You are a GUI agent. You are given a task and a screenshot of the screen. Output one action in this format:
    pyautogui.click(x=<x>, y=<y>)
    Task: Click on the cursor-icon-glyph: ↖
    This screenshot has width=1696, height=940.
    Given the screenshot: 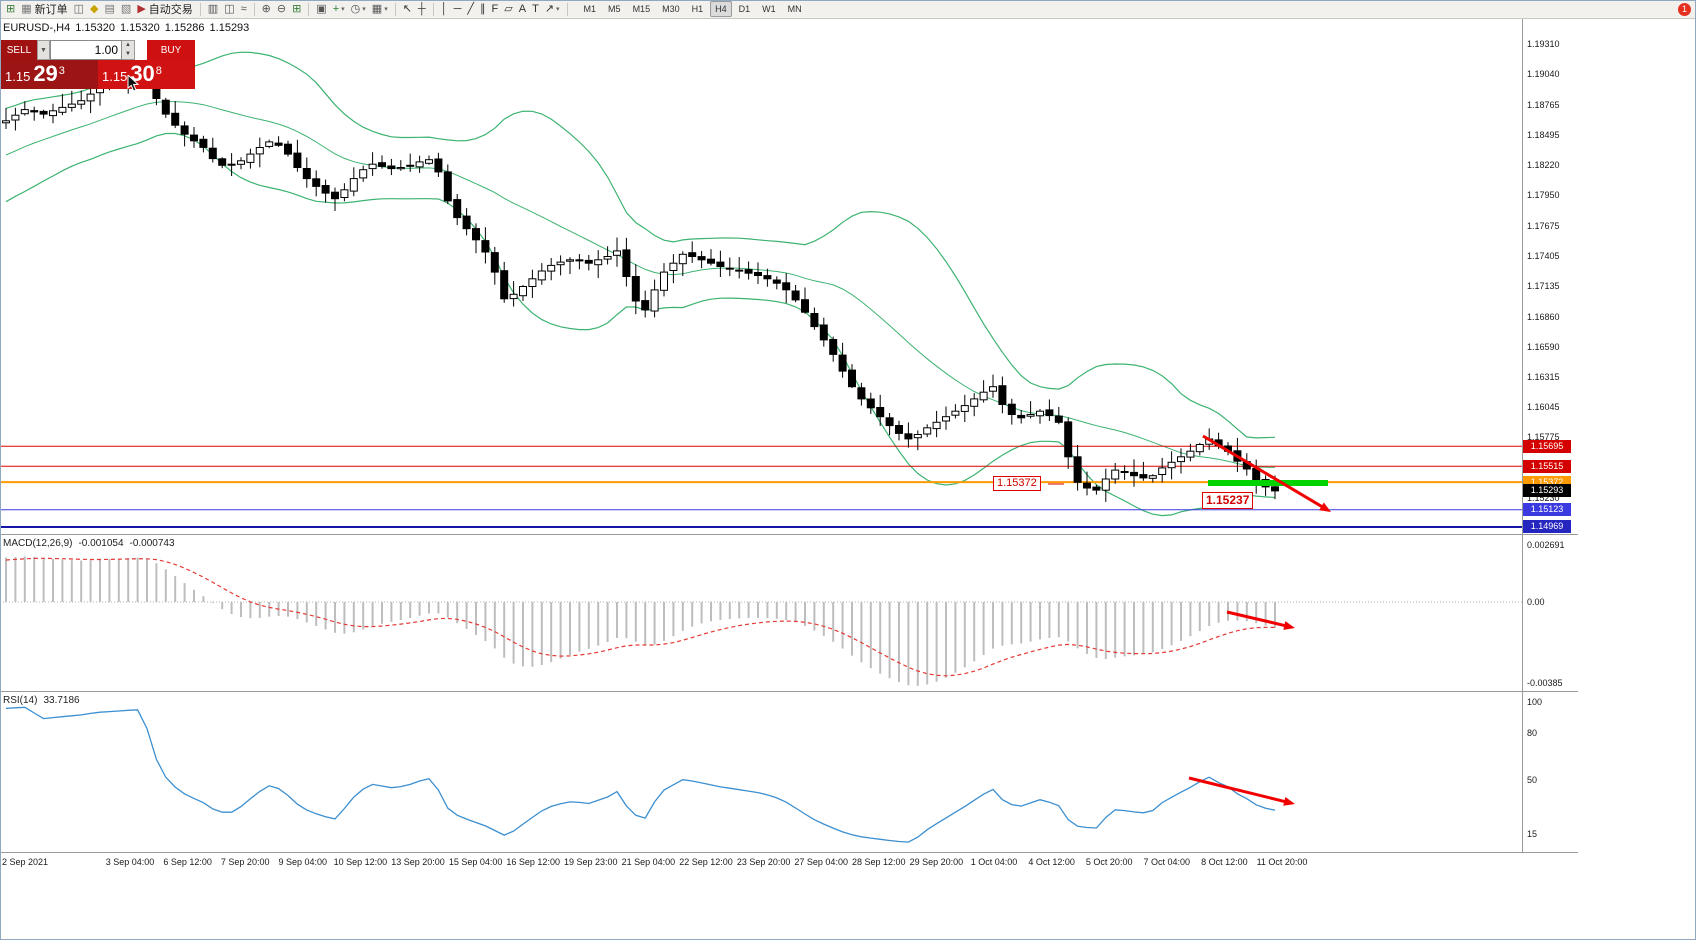 What is the action you would take?
    pyautogui.click(x=407, y=8)
    